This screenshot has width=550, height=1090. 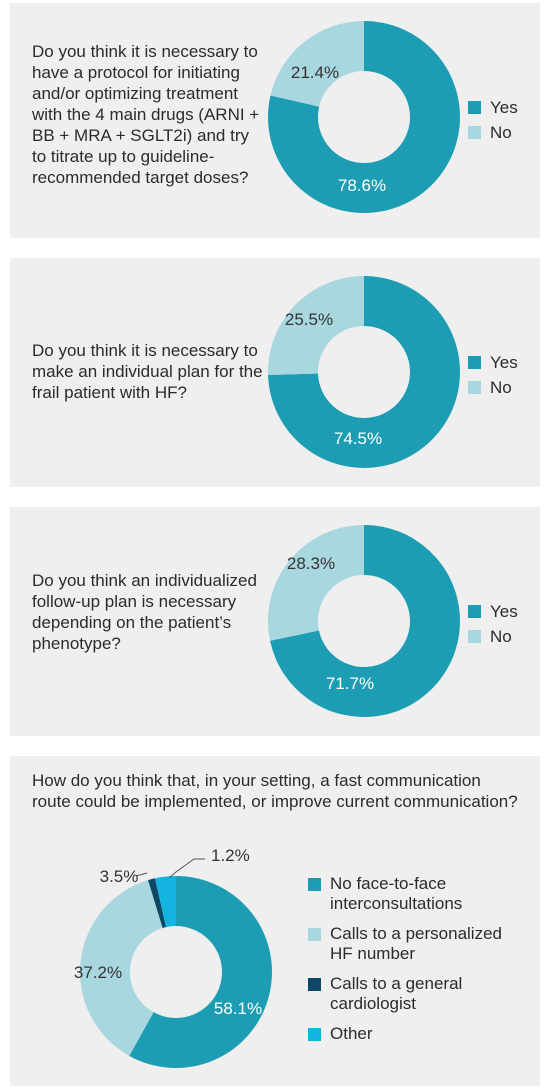 I want to click on data-label-2: 37.2%, so click(x=98, y=972).